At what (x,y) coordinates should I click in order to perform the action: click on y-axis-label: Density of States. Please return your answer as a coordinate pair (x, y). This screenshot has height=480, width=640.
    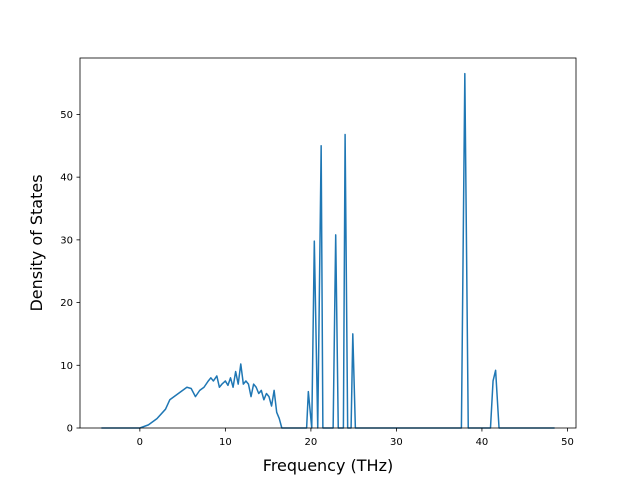
    Looking at the image, I should click on (36, 242).